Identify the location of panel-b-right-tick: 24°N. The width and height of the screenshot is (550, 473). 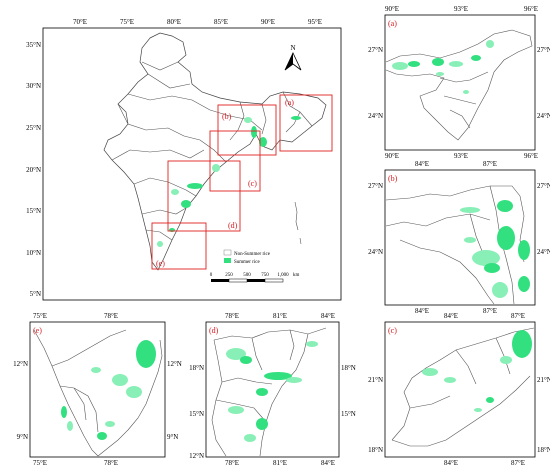
(543, 252).